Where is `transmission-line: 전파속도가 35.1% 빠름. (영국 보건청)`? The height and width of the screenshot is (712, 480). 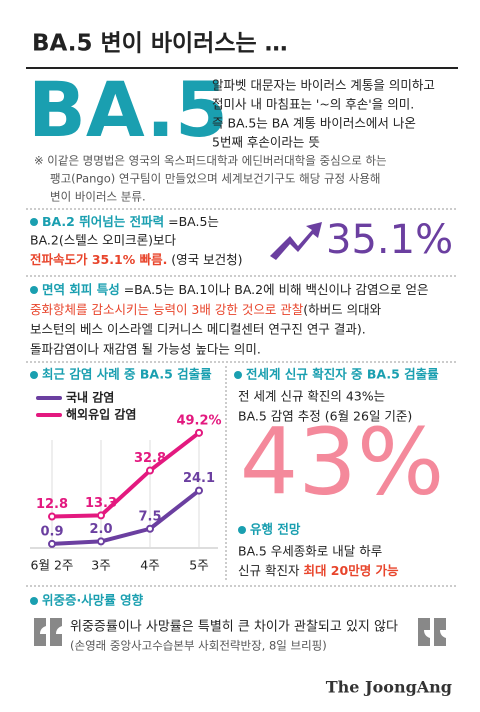
transmission-line: 전파속도가 35.1% 빠름. (영국 보건청) is located at coordinates (136, 259).